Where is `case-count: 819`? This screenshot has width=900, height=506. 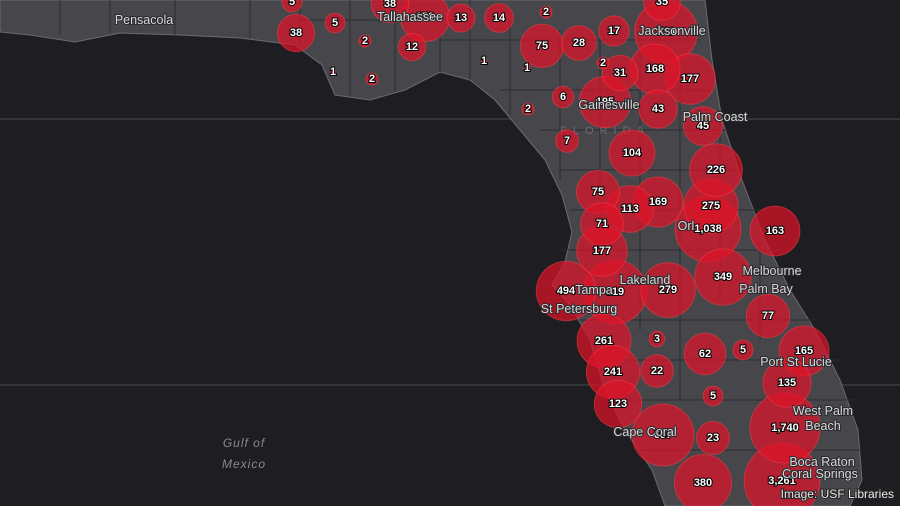
case-count: 819 is located at coordinates (615, 292).